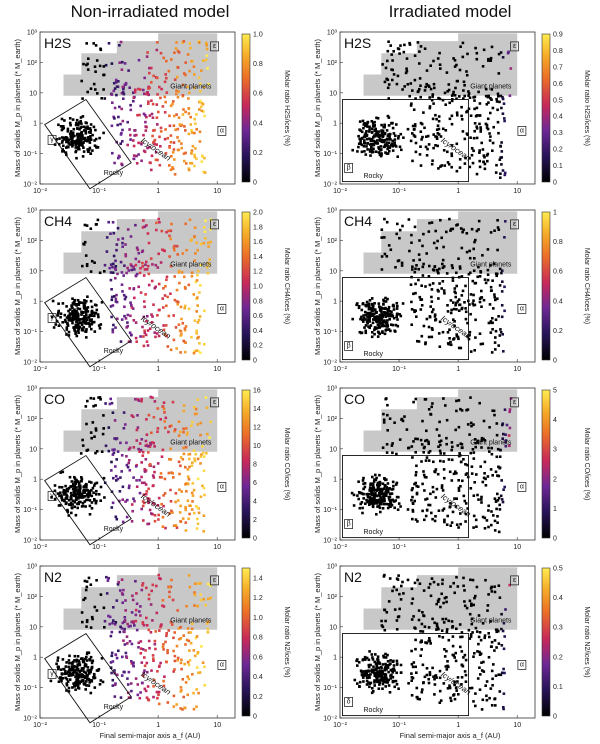  I want to click on box-alpha-label: α, so click(222, 130).